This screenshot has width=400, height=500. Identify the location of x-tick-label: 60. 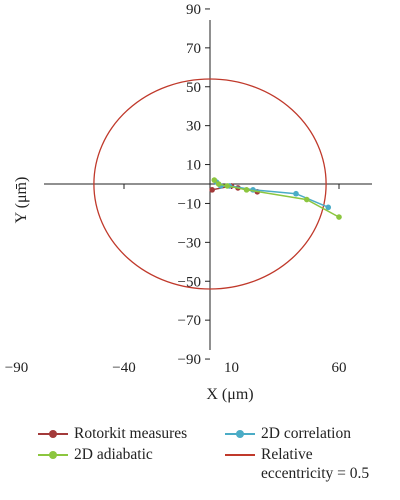
(339, 368).